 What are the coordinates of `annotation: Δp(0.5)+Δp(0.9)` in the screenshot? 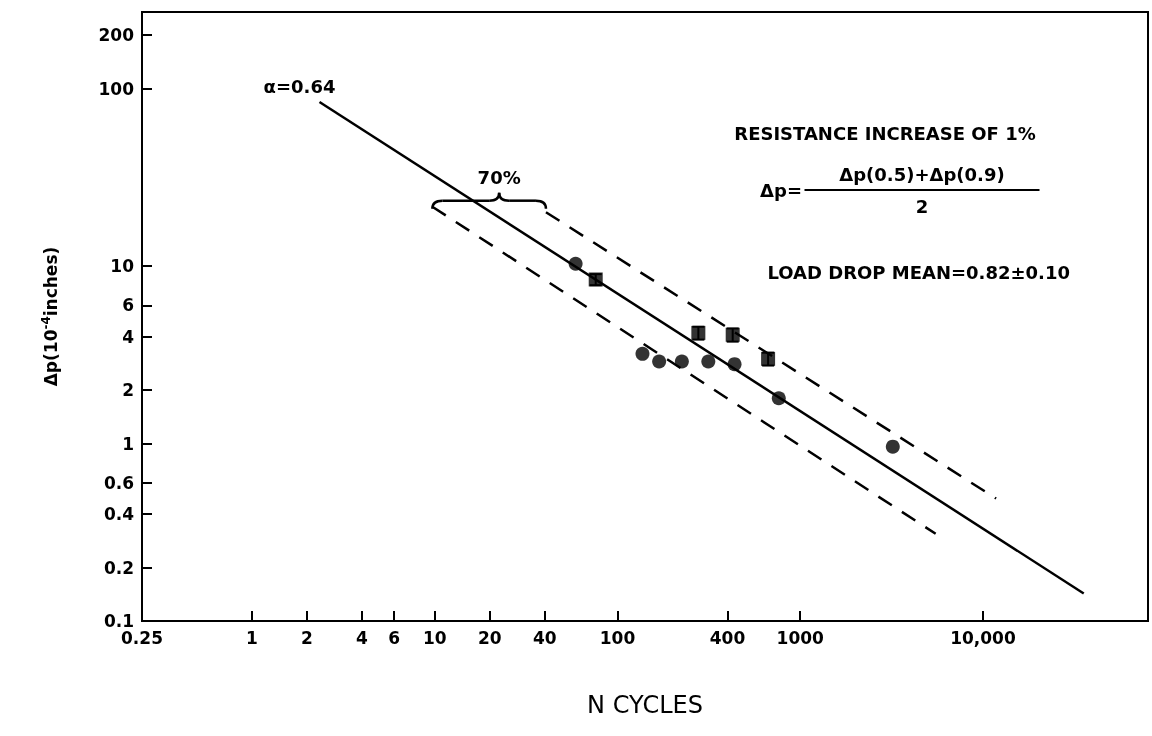 It's located at (922, 174).